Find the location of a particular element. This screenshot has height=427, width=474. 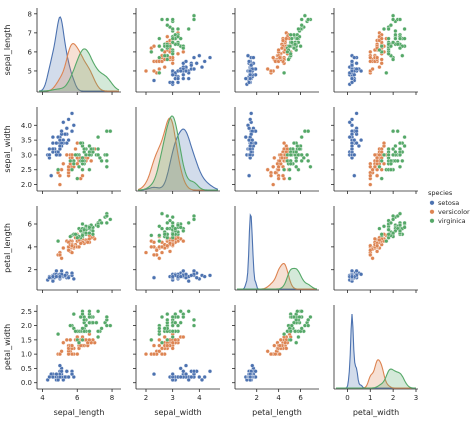

y-tick-label-sepal_width: 2.5 is located at coordinates (26, 170).